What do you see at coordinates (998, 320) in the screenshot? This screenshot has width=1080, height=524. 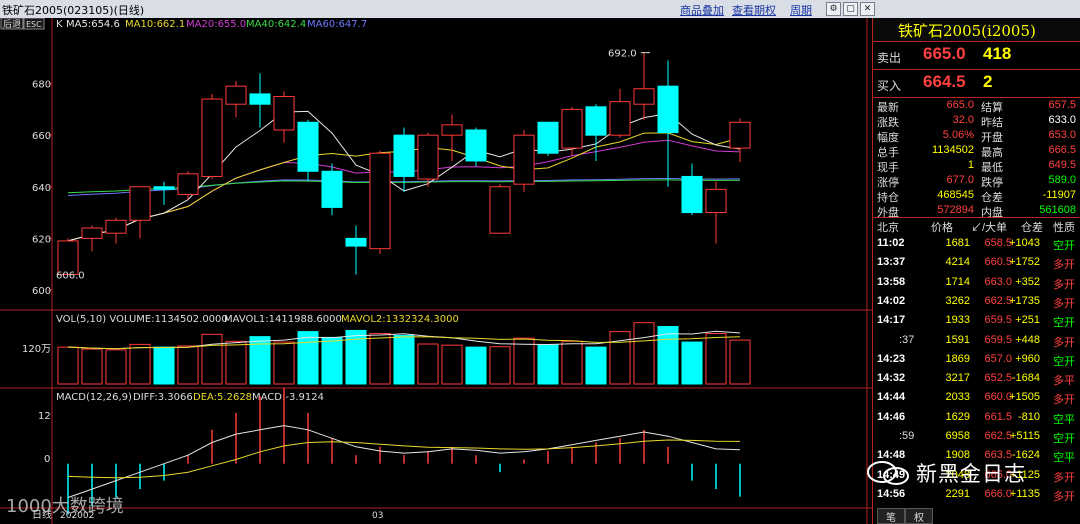 I see `tick-price: 659.5` at bounding box center [998, 320].